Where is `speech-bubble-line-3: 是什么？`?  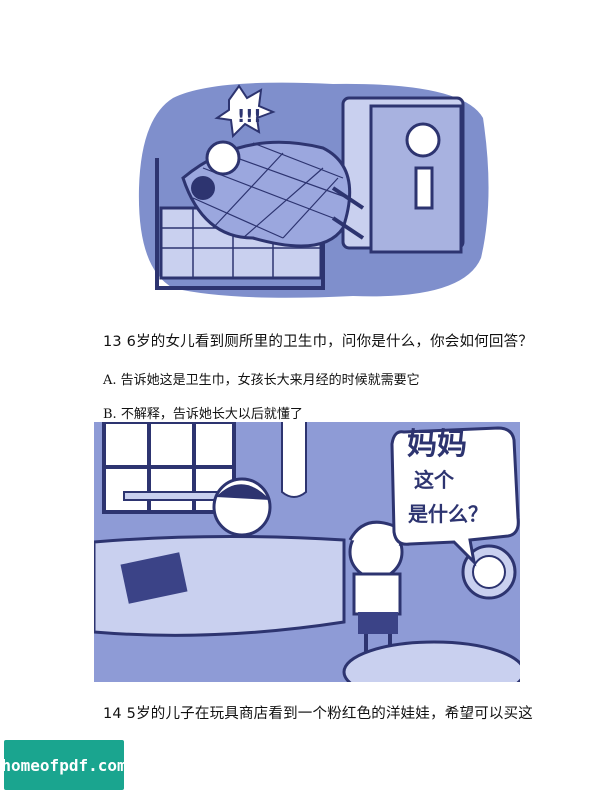
speech-bubble-line-3: 是什么？ is located at coordinates (448, 514).